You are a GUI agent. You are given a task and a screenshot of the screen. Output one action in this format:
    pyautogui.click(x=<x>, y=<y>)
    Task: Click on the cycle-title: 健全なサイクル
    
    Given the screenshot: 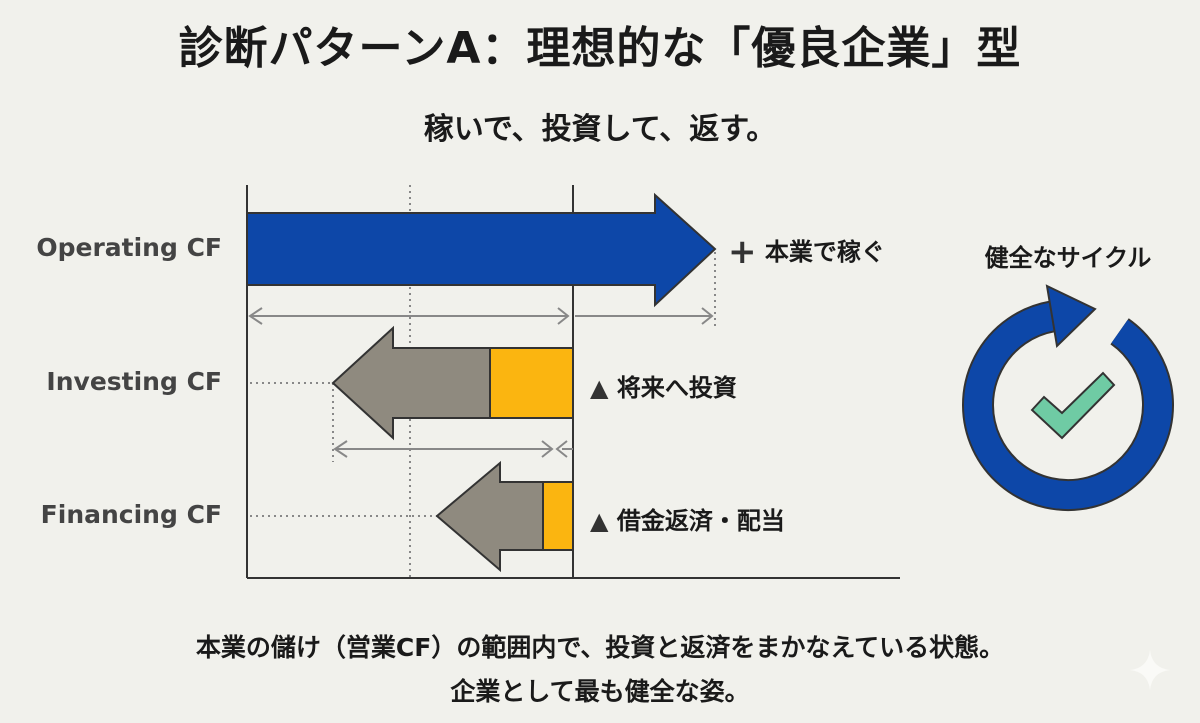 What is the action you would take?
    pyautogui.click(x=1068, y=258)
    